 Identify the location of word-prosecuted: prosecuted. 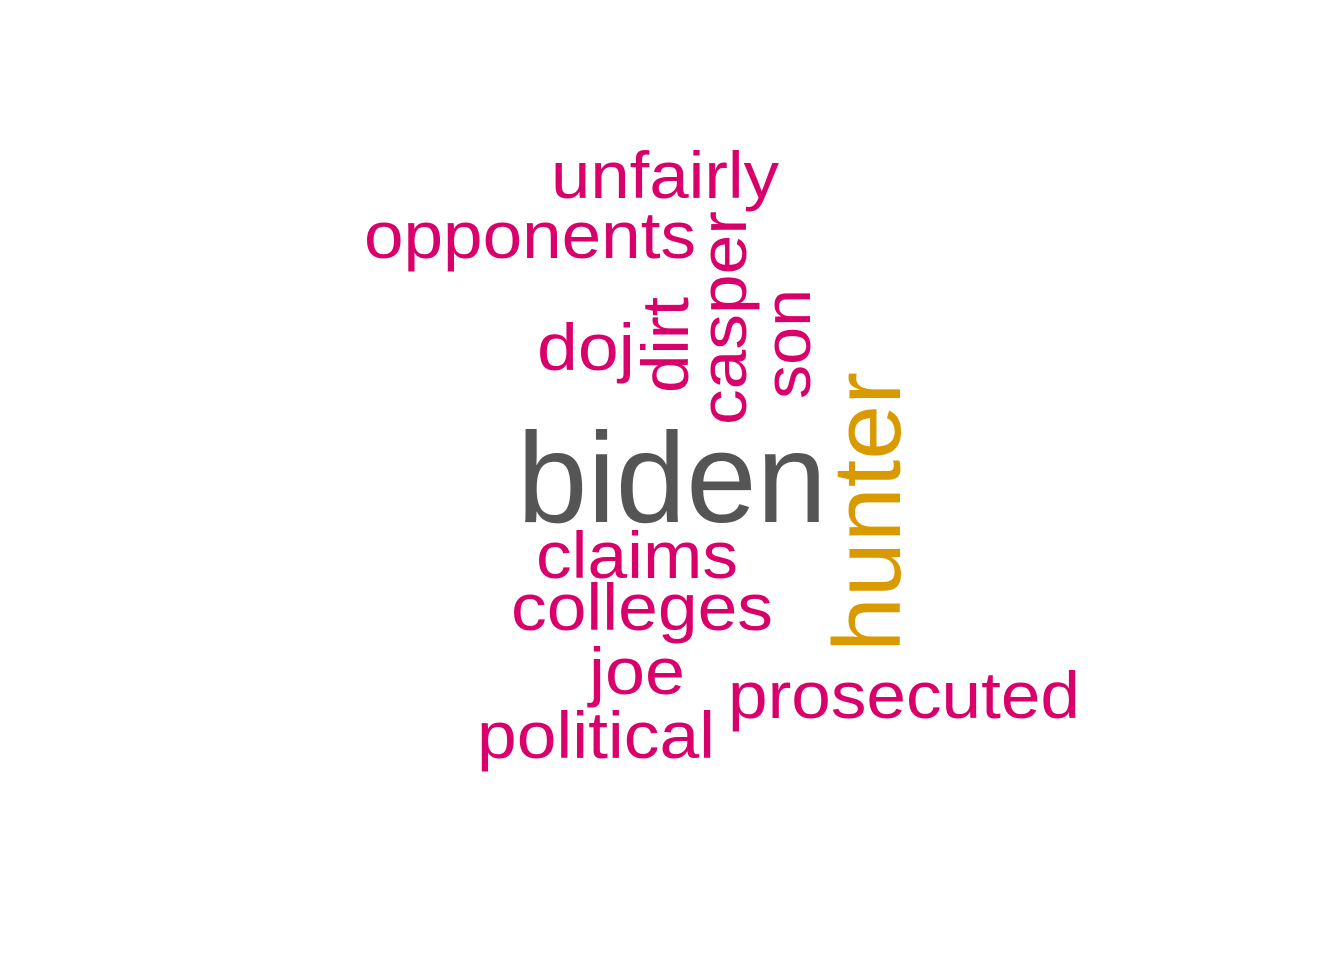
(904, 695).